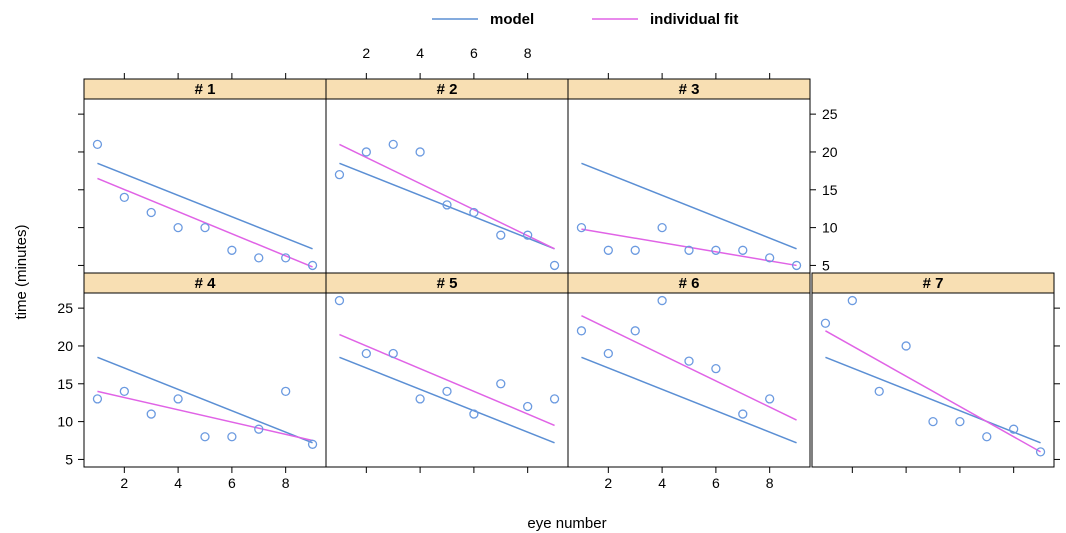  I want to click on legend-model-label: model, so click(512, 19).